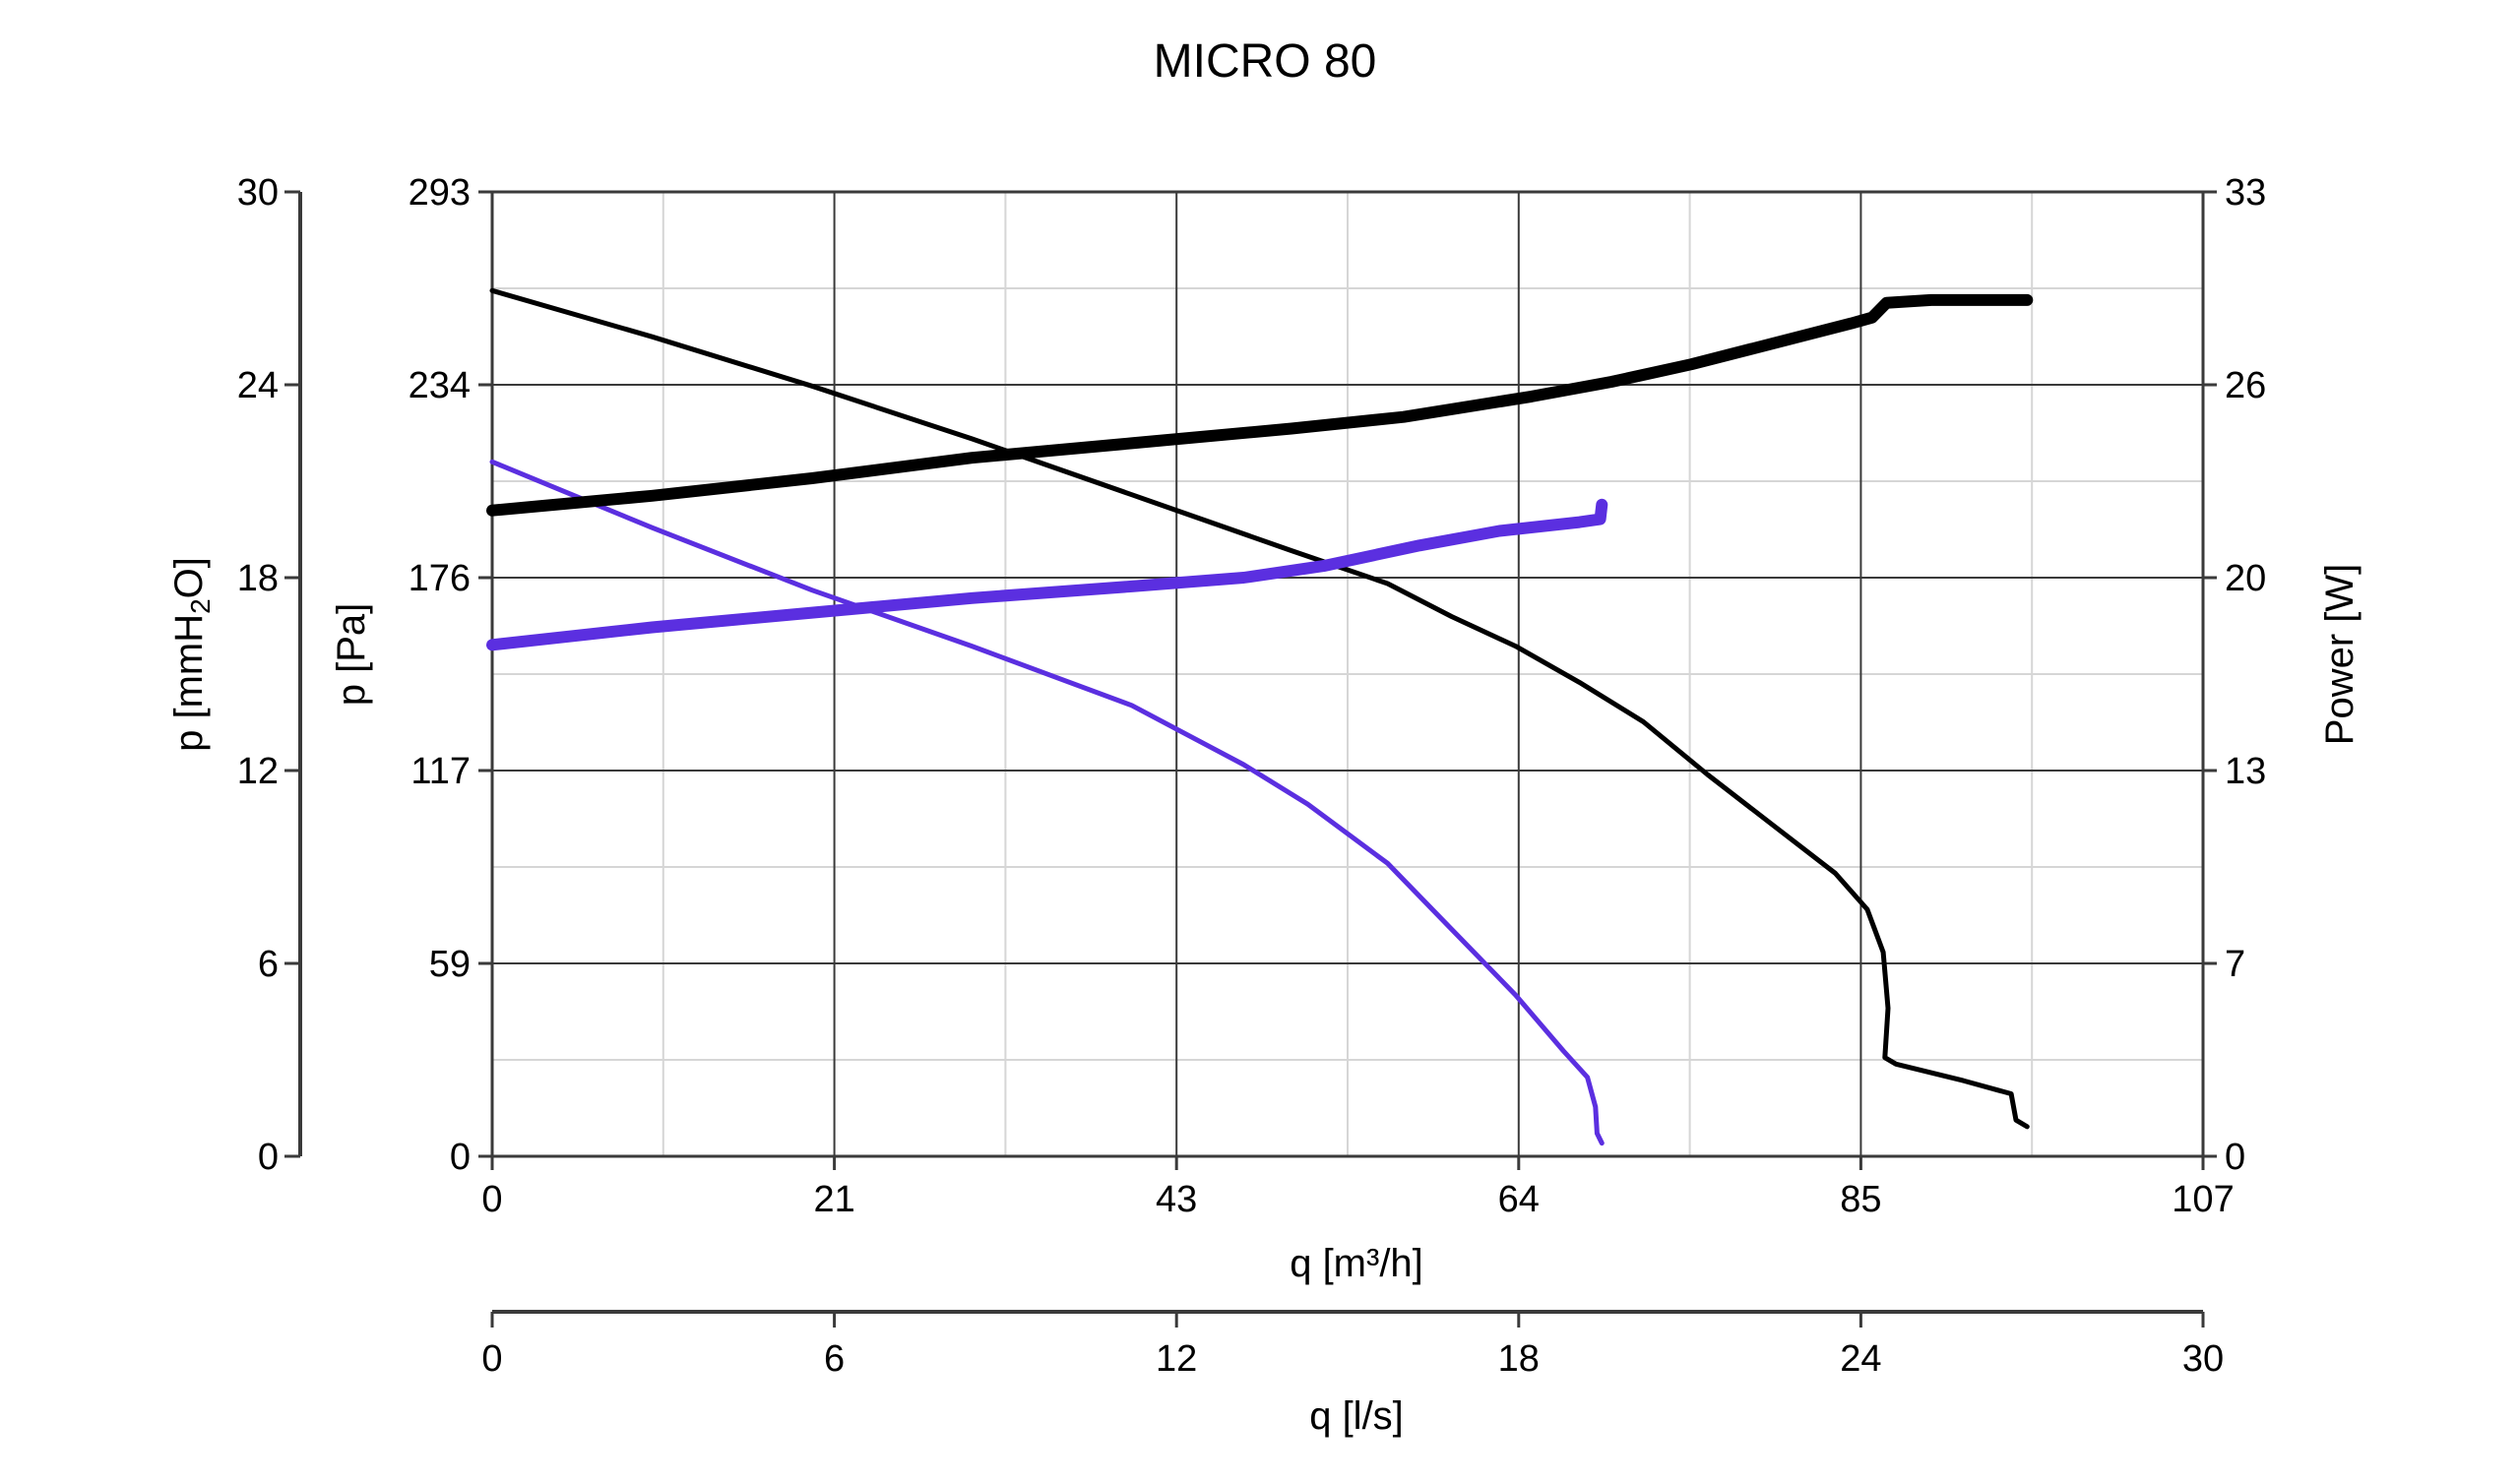 Image resolution: width=2520 pixels, height=1483 pixels. I want to click on y-tick-label-pa: 293, so click(440, 193).